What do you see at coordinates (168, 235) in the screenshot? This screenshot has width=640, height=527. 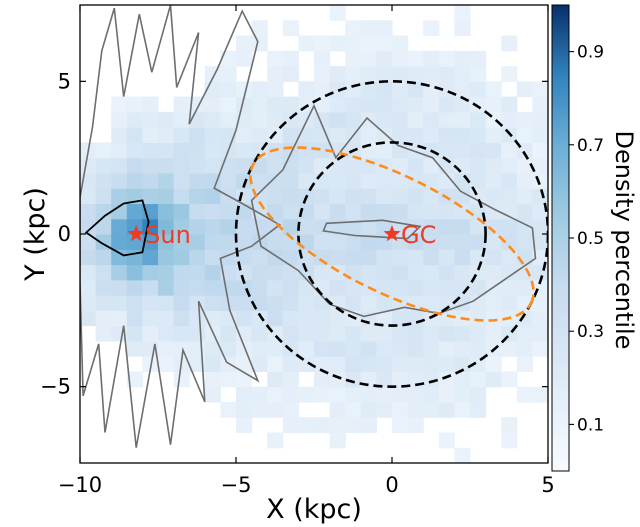 I see `marker-label: Sun` at bounding box center [168, 235].